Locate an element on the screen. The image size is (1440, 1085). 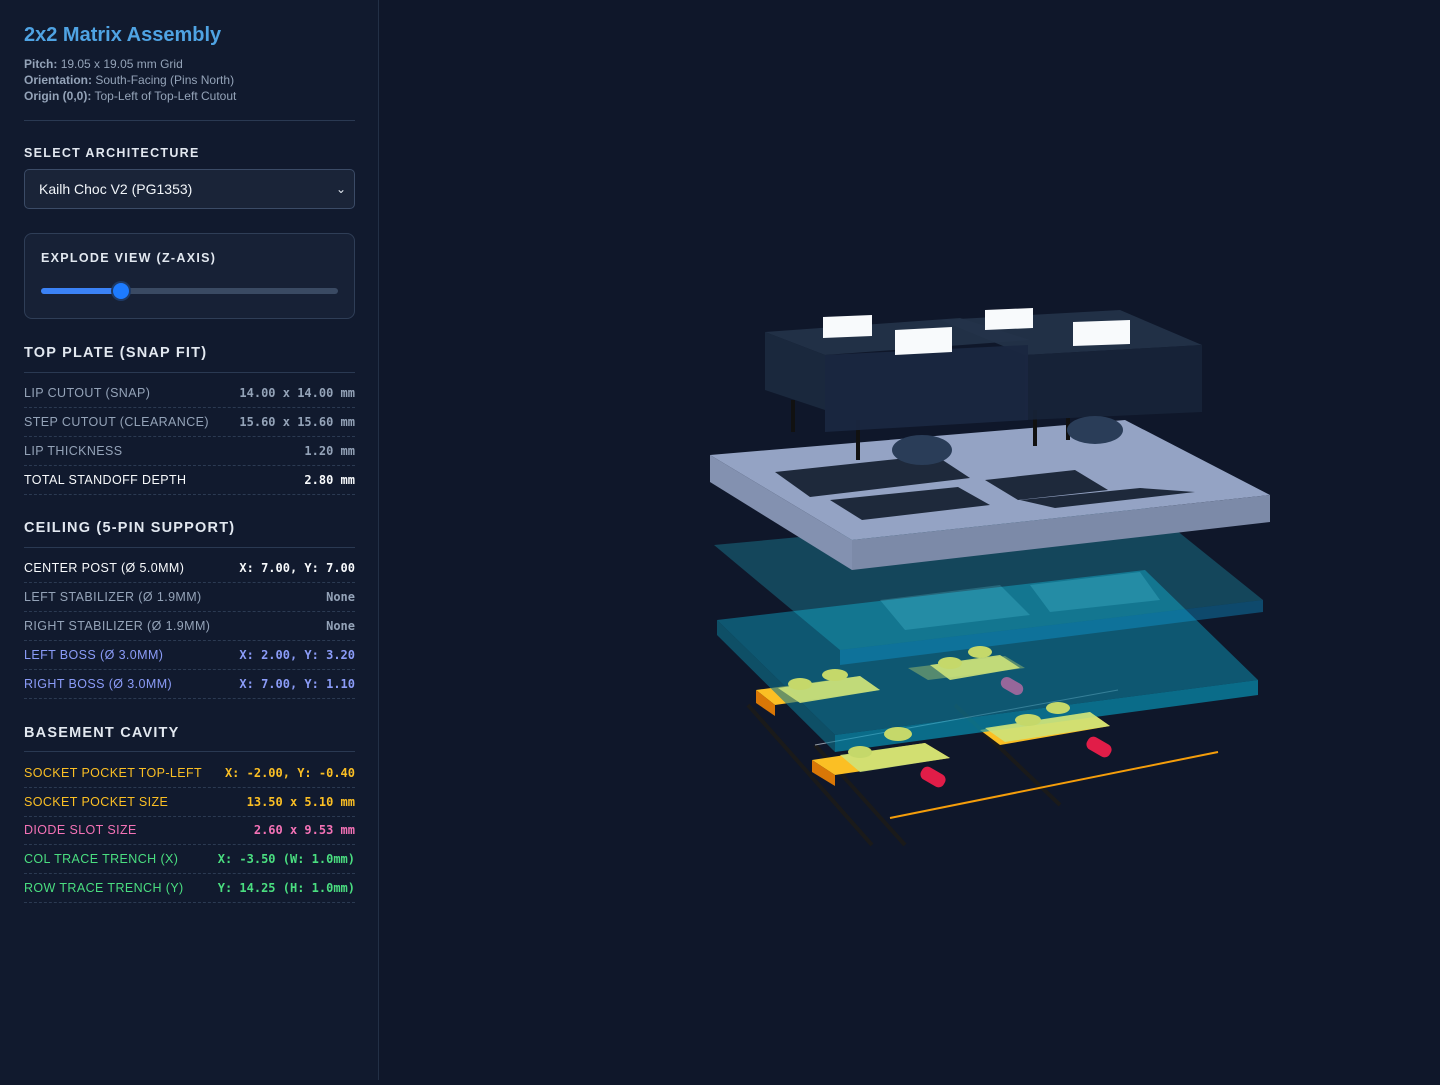
row-key: LIP CUTOUT (SNAP) is located at coordinates (87, 392).